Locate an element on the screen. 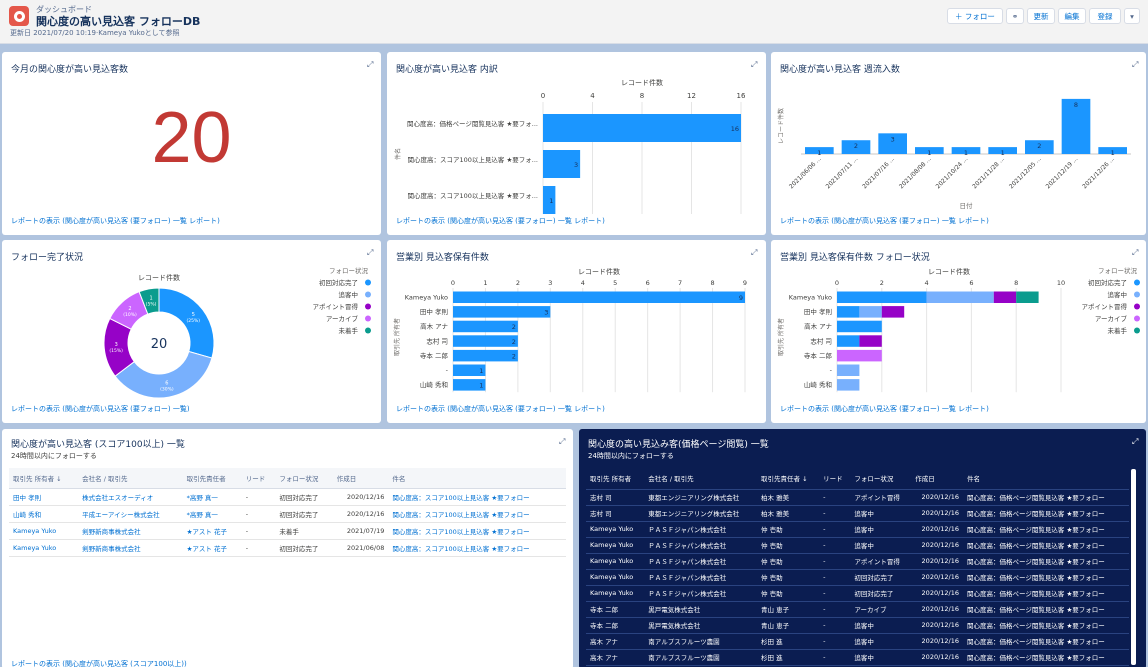  edit-button: 編集 is located at coordinates (1072, 16).